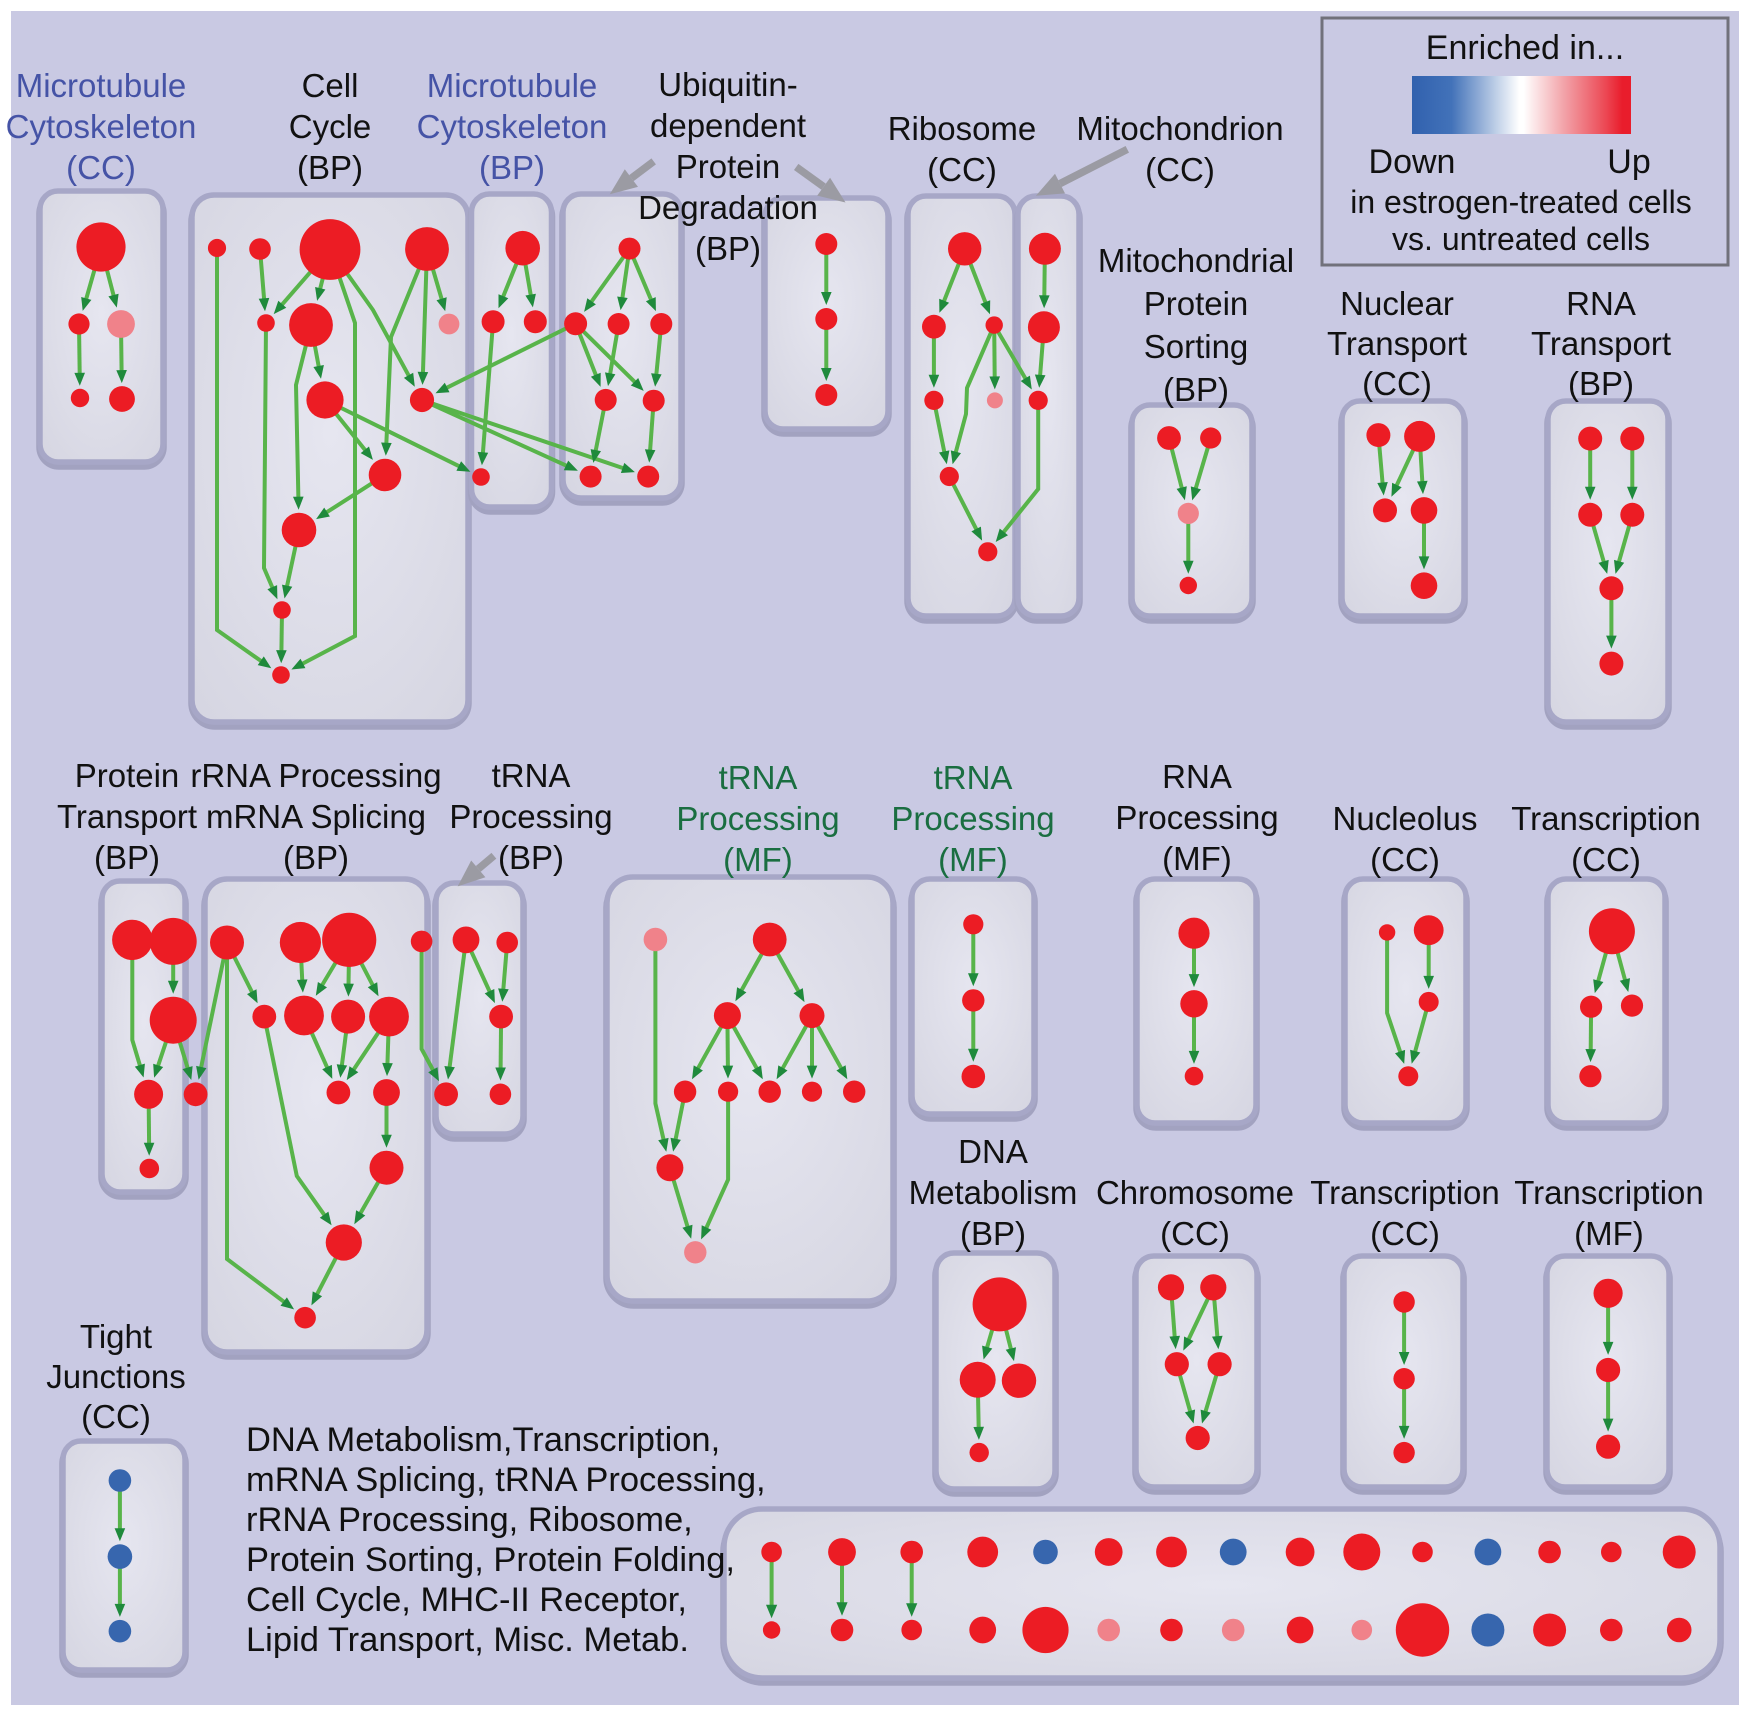 This screenshot has height=1715, width=1750. I want to click on svg-text: dependent, so click(728, 125).